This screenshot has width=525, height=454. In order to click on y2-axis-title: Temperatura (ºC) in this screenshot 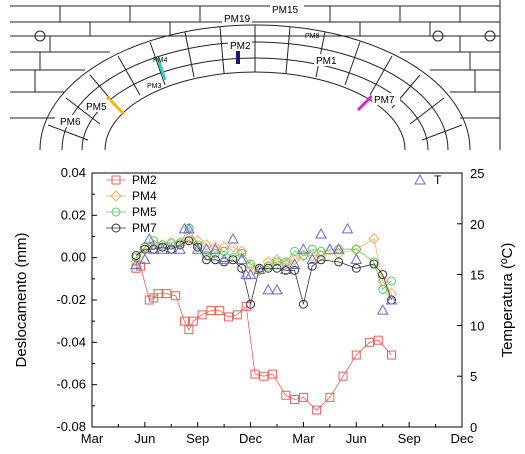, I will do `click(507, 300)`.